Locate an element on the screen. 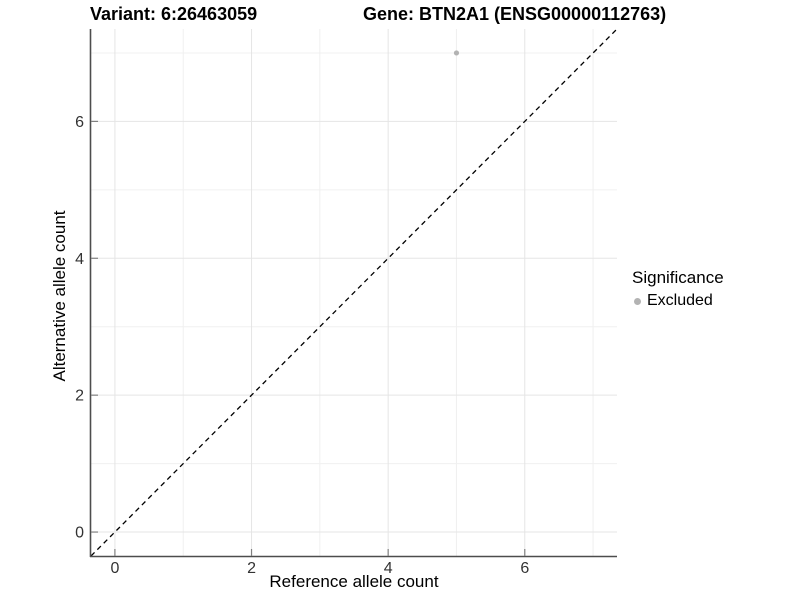  legend-title: Significance is located at coordinates (678, 277).